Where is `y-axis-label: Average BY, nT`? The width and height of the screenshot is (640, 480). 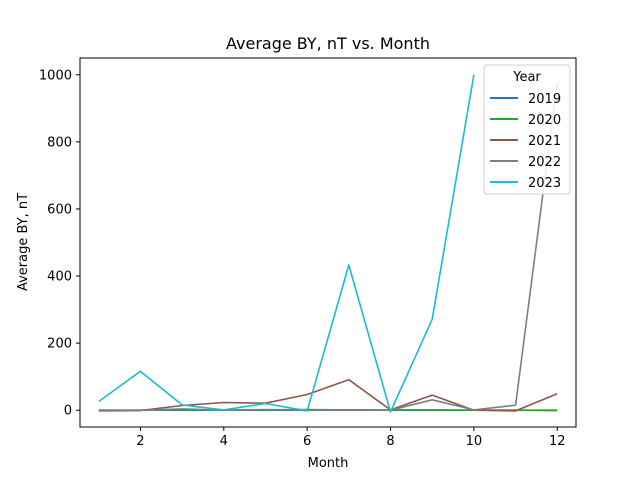 y-axis-label: Average BY, nT is located at coordinates (23, 242).